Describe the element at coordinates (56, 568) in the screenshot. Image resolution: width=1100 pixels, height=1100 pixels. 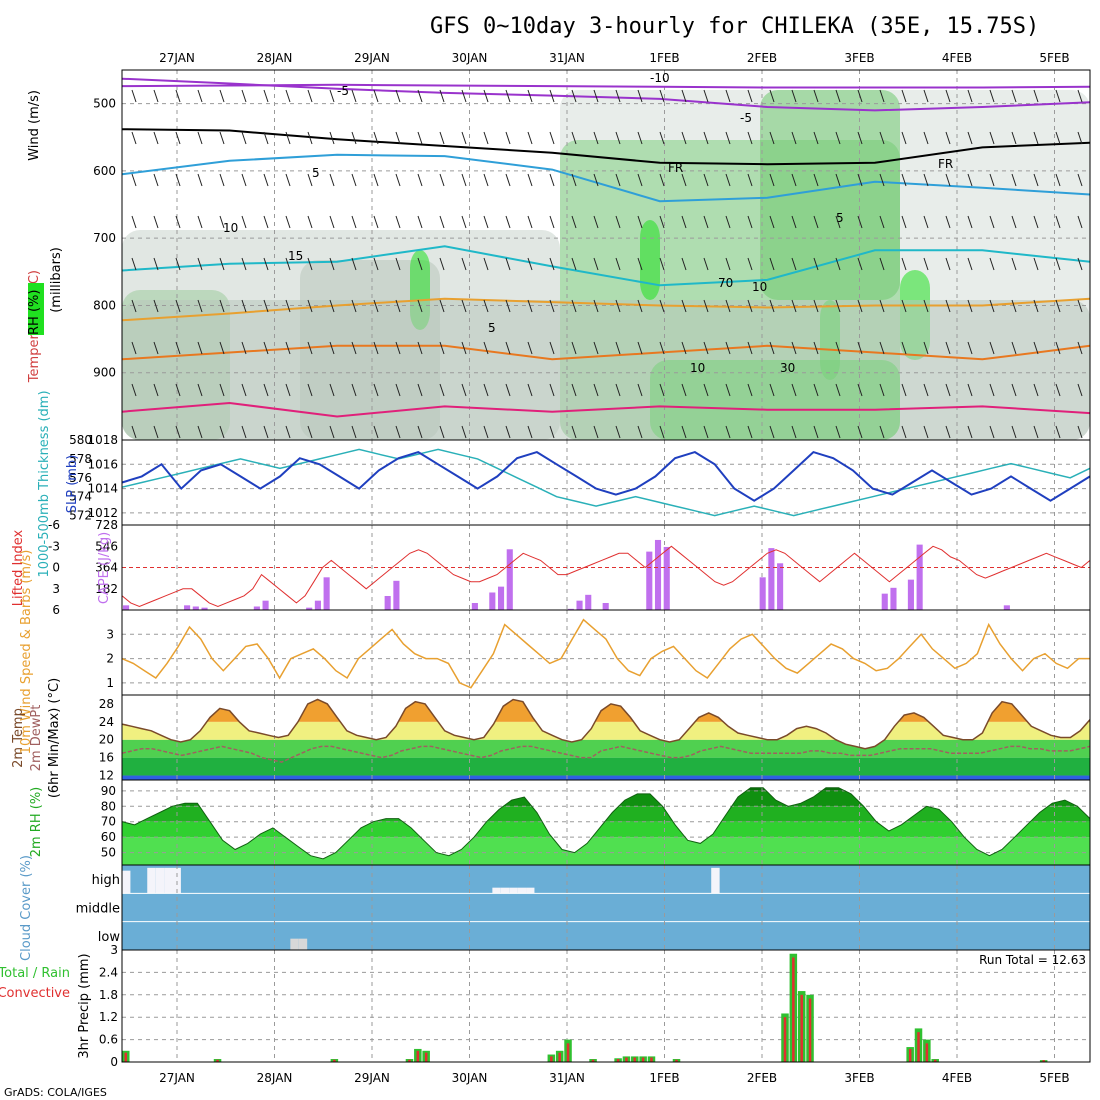
I see `li-tick-label: 0` at that location.